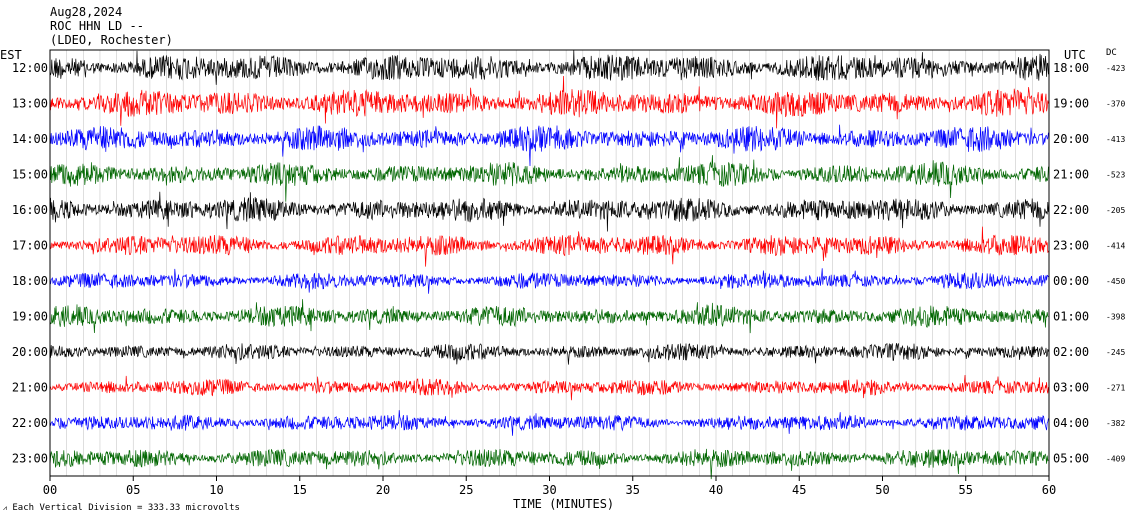 Image resolution: width=1130 pixels, height=519 pixels. I want to click on x-tick-label: 60, so click(1049, 490).